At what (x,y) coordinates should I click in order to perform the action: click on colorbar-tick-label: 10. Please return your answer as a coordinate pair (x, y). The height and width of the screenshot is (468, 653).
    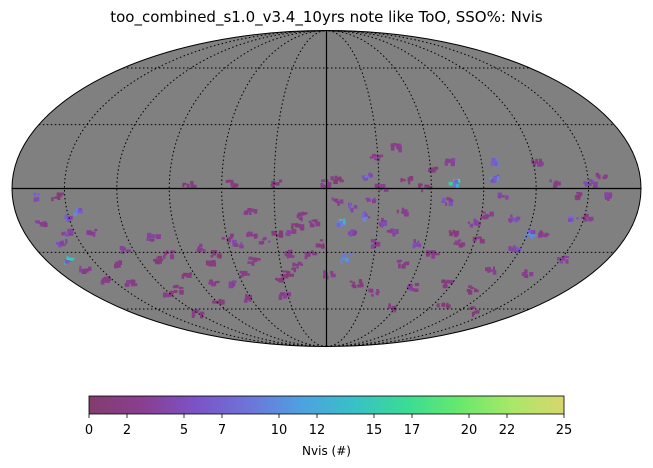
    Looking at the image, I should click on (279, 430).